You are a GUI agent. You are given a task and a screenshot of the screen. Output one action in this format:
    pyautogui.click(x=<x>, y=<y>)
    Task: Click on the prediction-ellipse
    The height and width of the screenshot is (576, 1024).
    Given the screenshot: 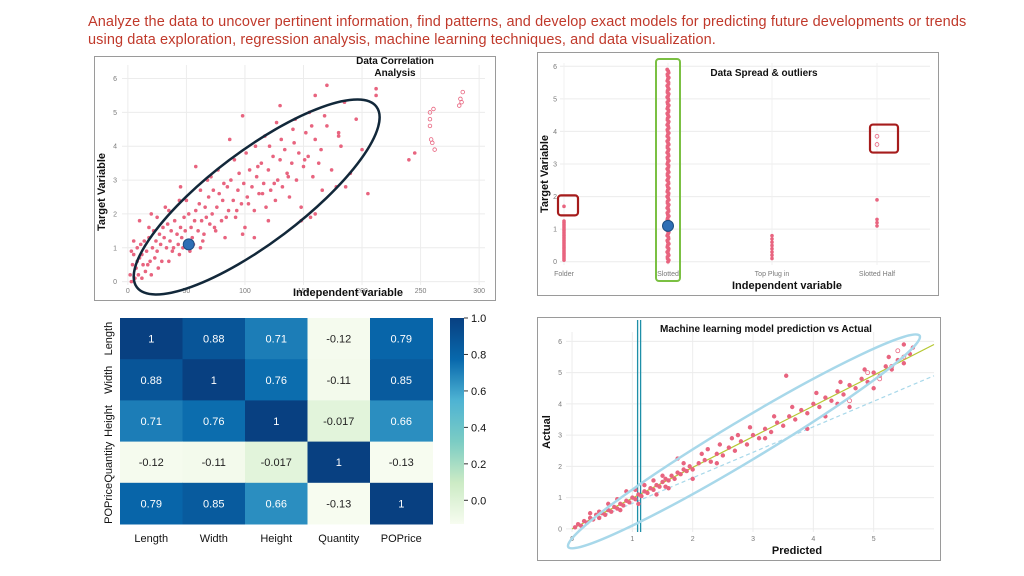 What is the action you would take?
    pyautogui.click(x=744, y=441)
    